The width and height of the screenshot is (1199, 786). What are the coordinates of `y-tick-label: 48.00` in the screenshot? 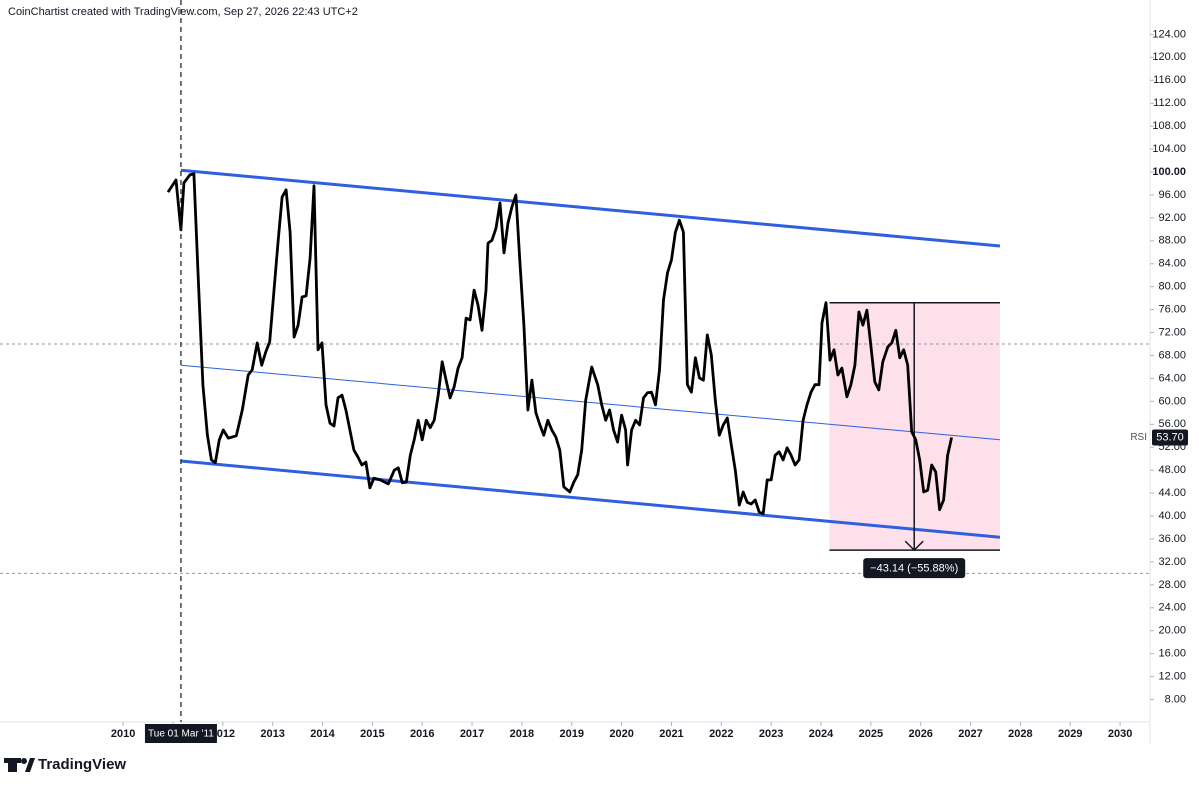 It's located at (1172, 470).